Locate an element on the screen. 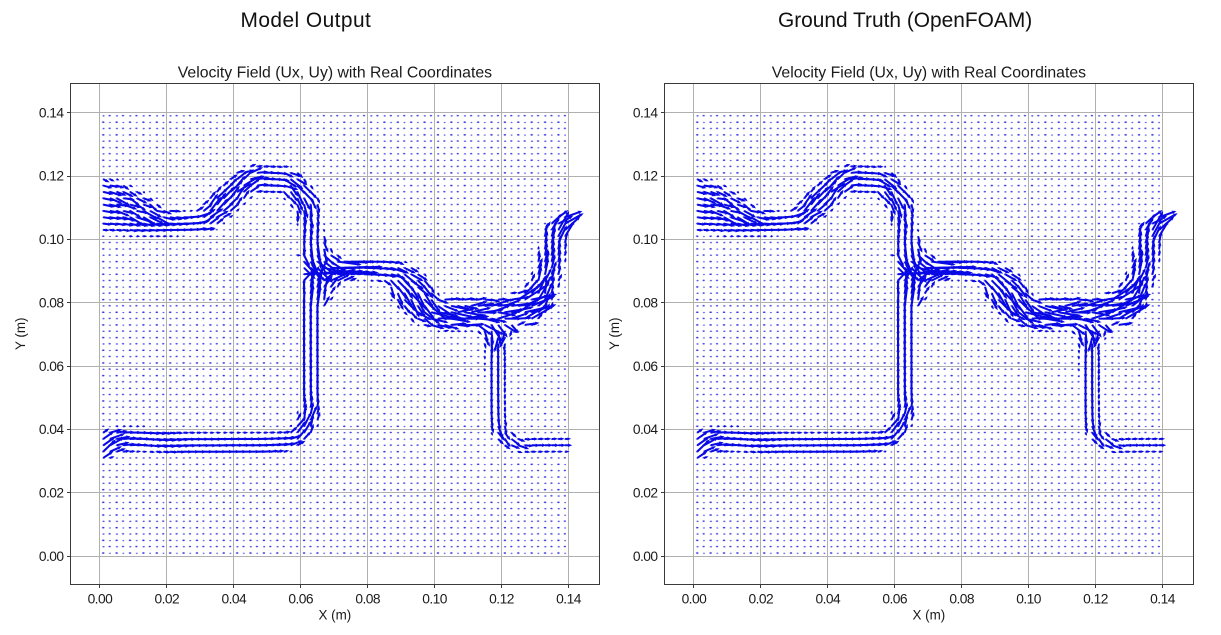 Image resolution: width=1221 pixels, height=635 pixels. svg-text: Model Output is located at coordinates (305, 20).